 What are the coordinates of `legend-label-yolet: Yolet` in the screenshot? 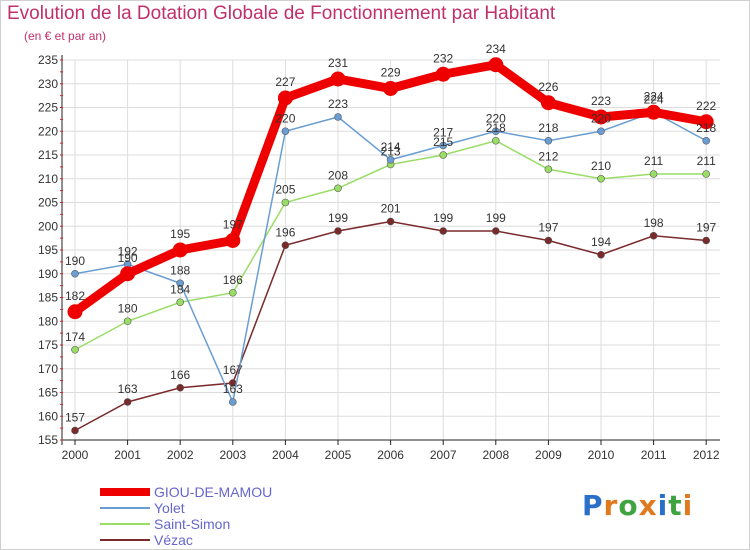 It's located at (169, 508).